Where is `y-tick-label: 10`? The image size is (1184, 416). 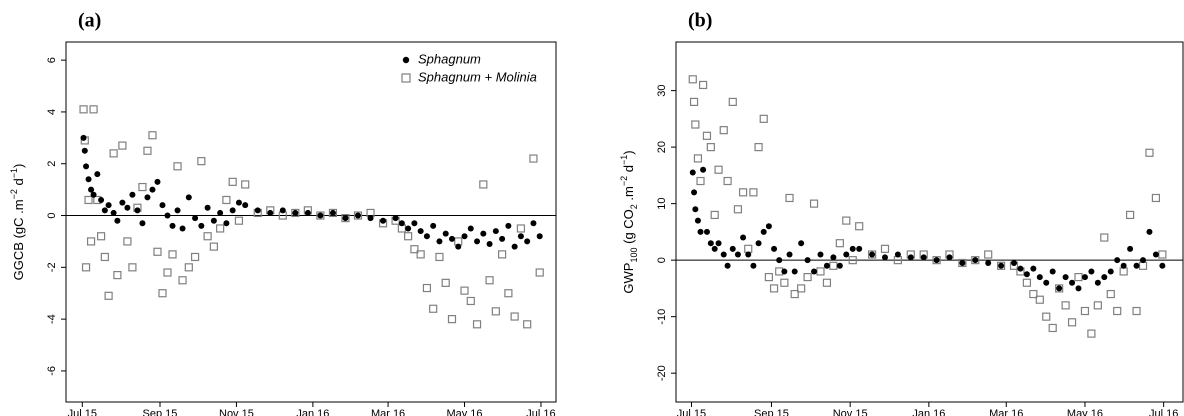
y-tick-label: 10 is located at coordinates (662, 204).